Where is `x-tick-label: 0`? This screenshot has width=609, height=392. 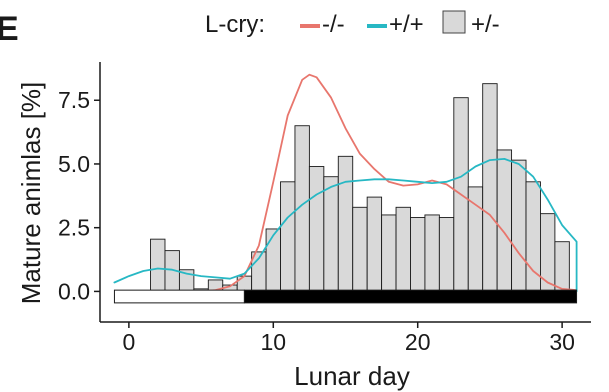
x-tick-label: 0 is located at coordinates (128, 342).